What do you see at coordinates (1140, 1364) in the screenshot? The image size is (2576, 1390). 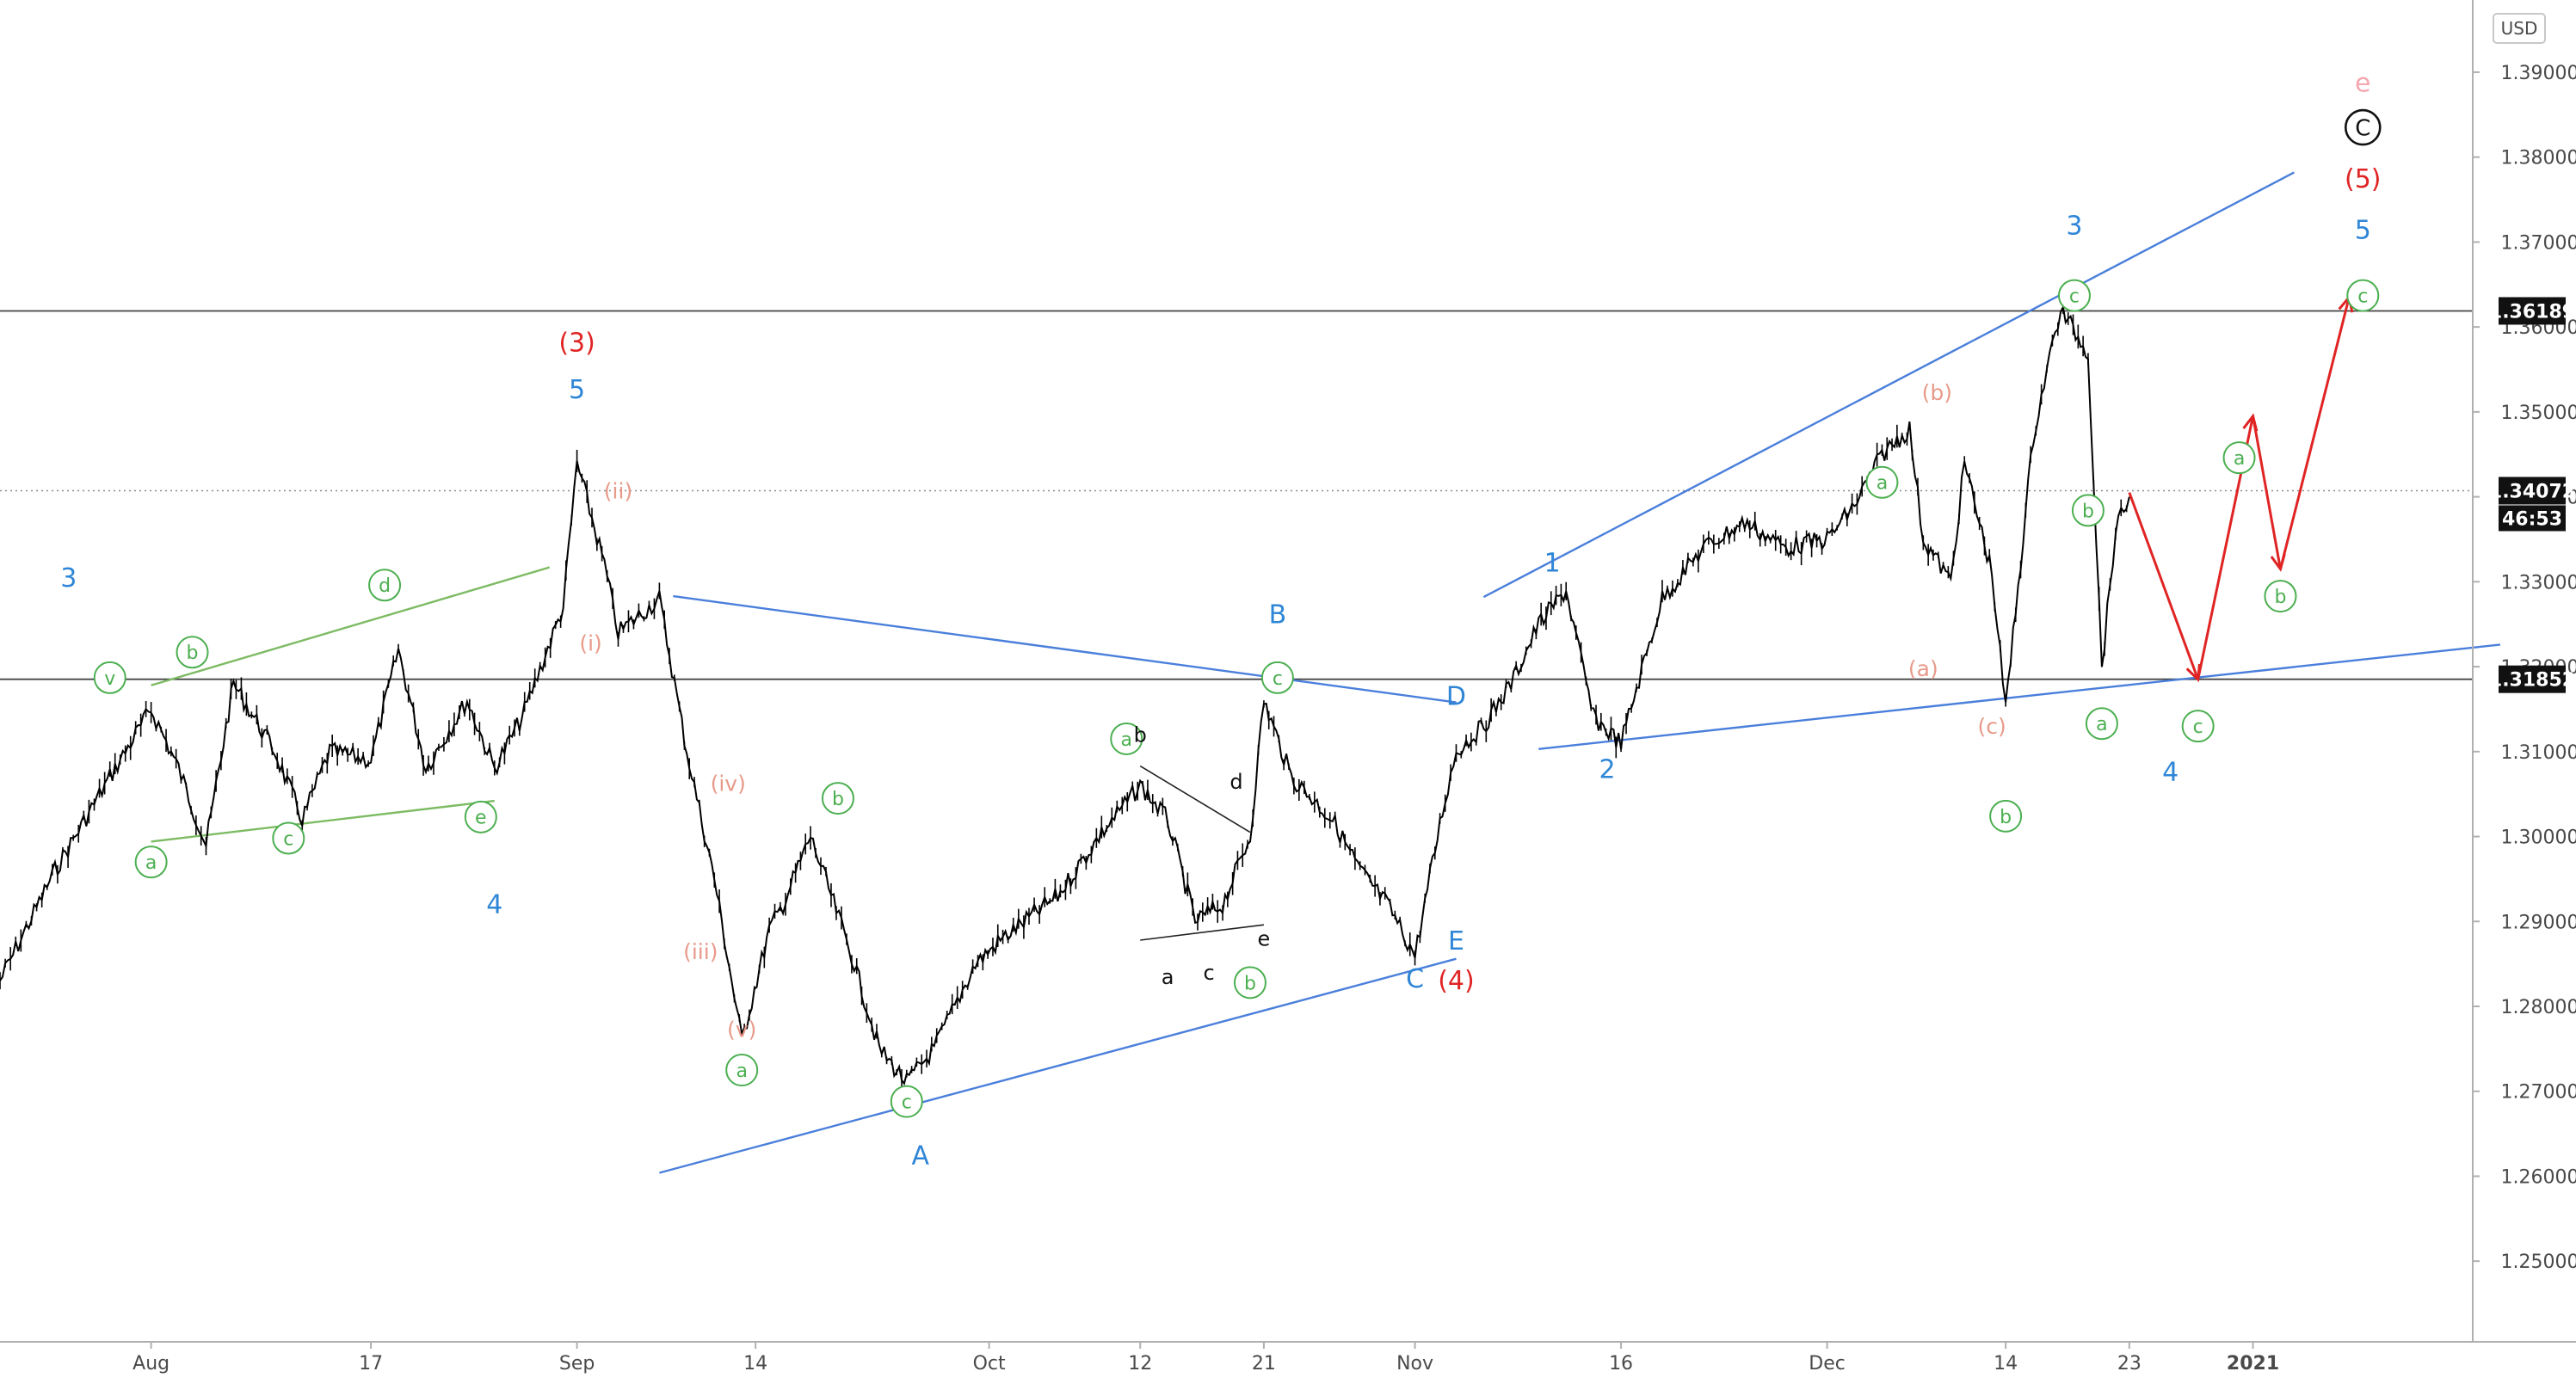 I see `x-tick-label: 12` at bounding box center [1140, 1364].